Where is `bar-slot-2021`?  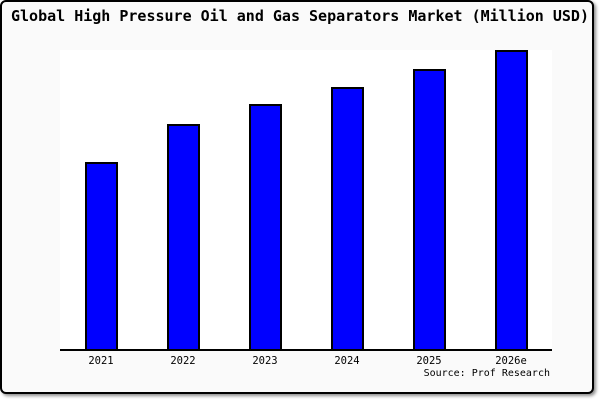
bar-slot-2021 is located at coordinates (101, 199).